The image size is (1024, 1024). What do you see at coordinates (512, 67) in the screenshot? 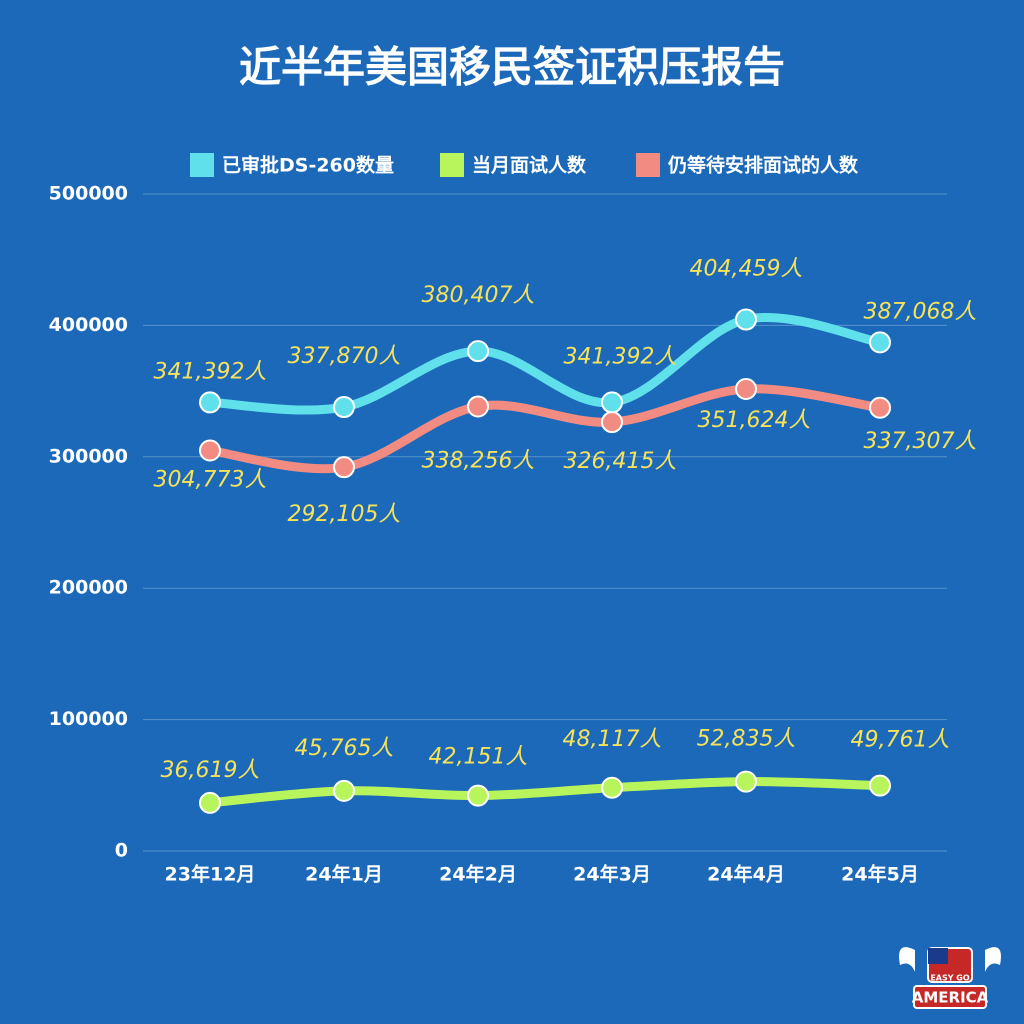
I see `chart-title: 近半年美国移民签证积压报告` at bounding box center [512, 67].